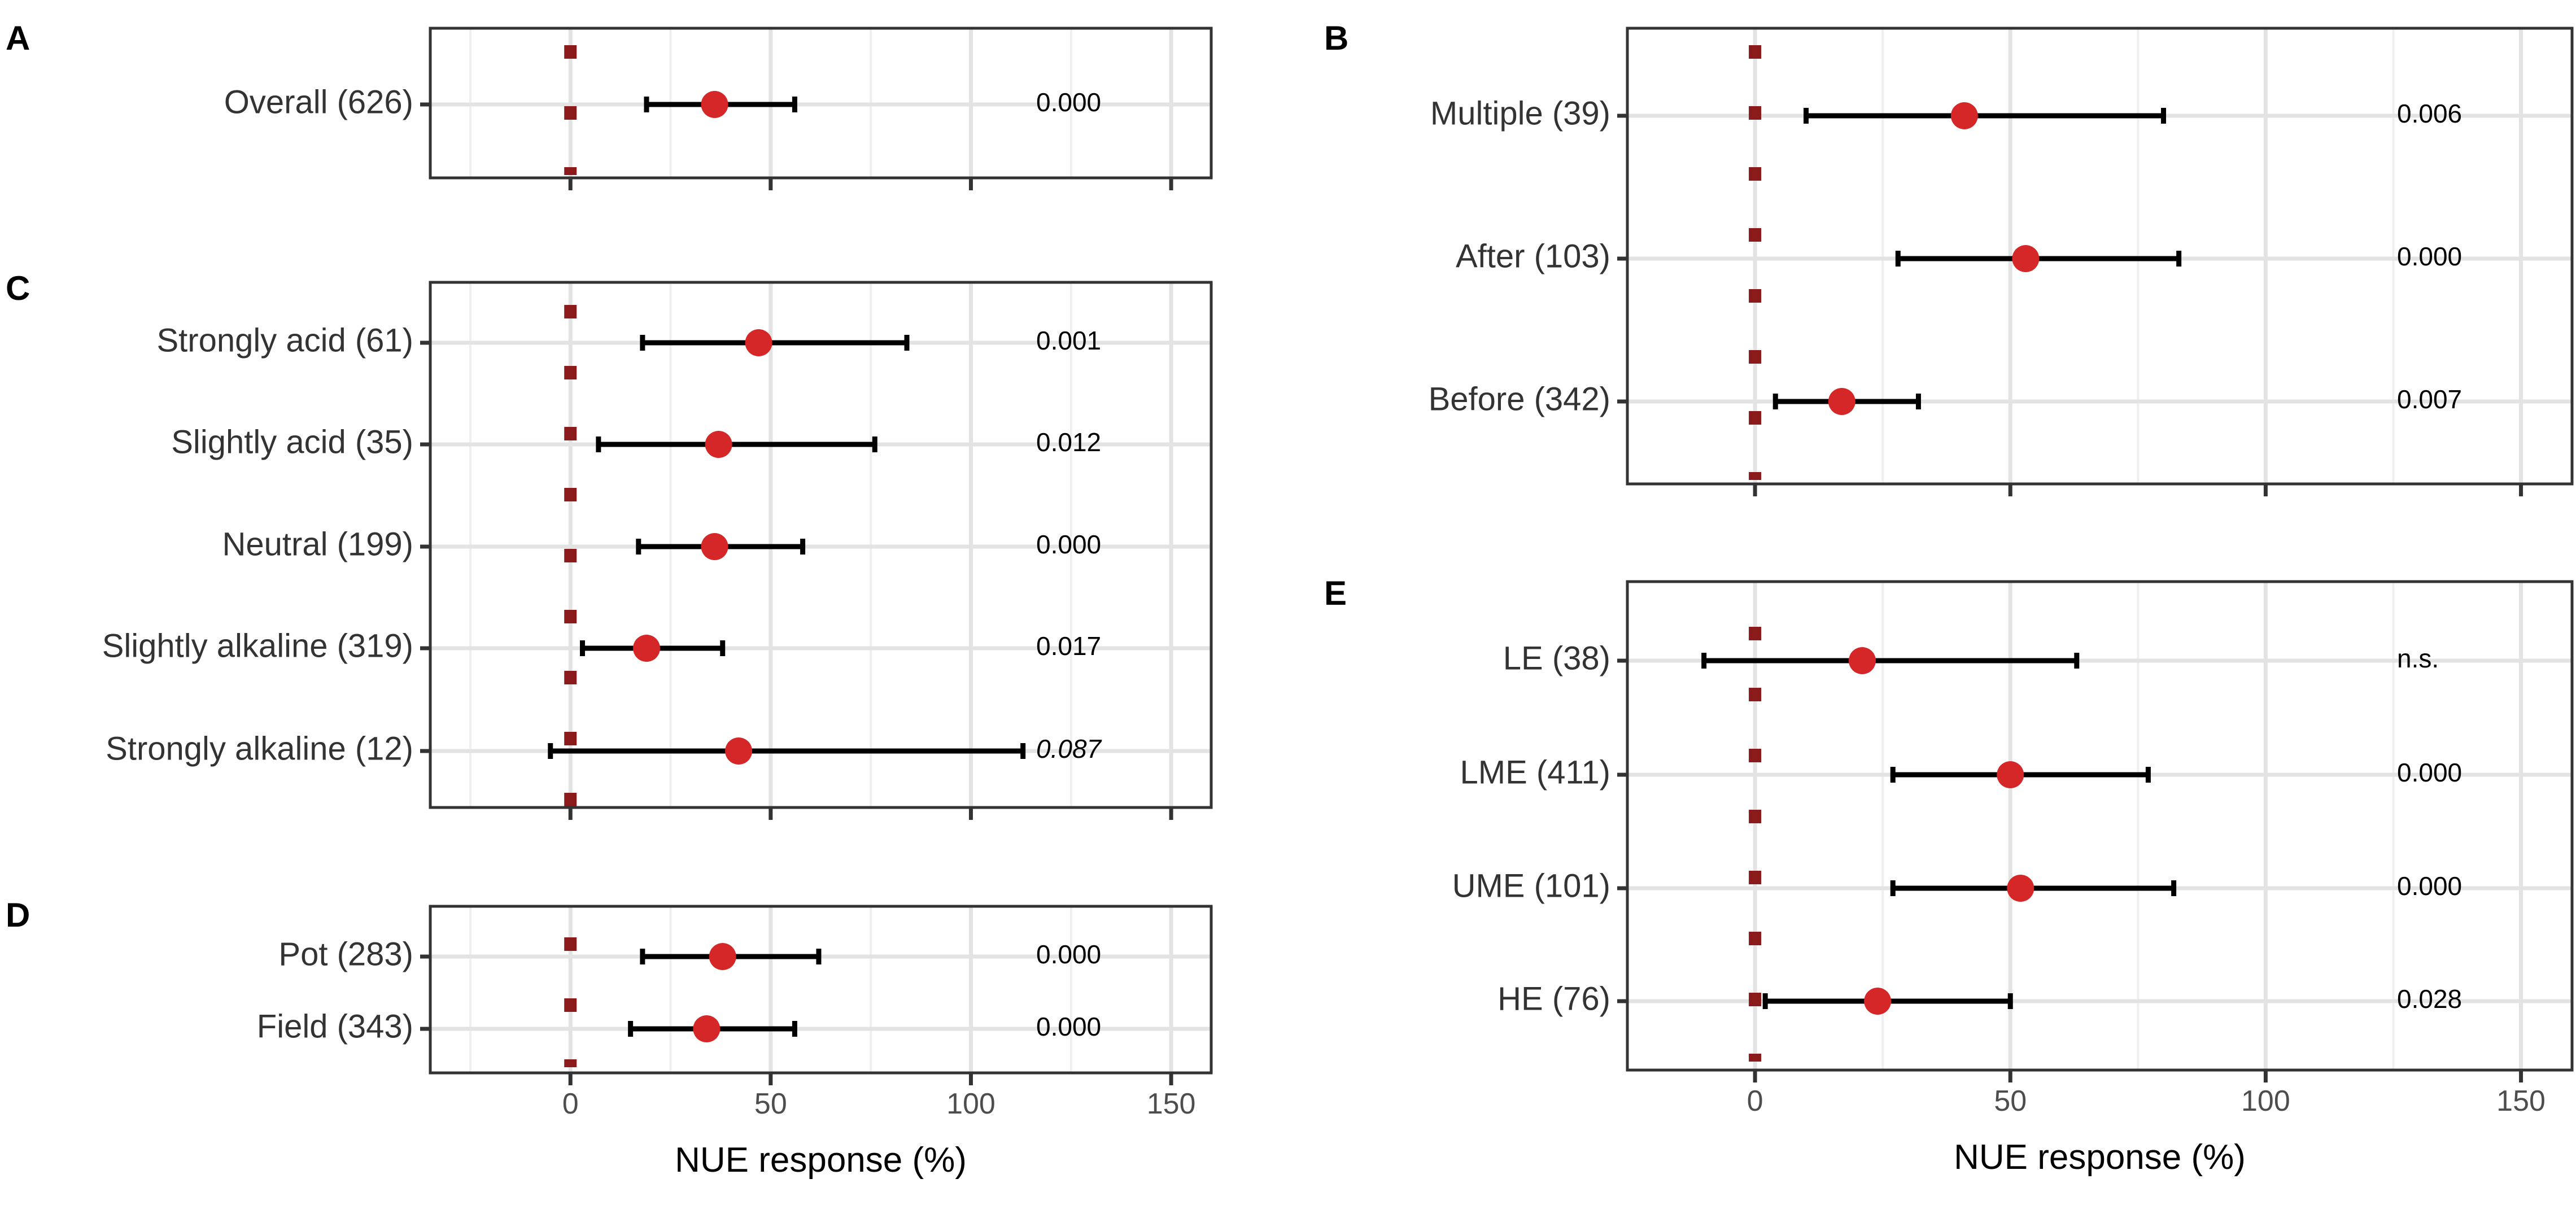 This screenshot has height=1218, width=2576. I want to click on p-value-label: 0.087, so click(1069, 748).